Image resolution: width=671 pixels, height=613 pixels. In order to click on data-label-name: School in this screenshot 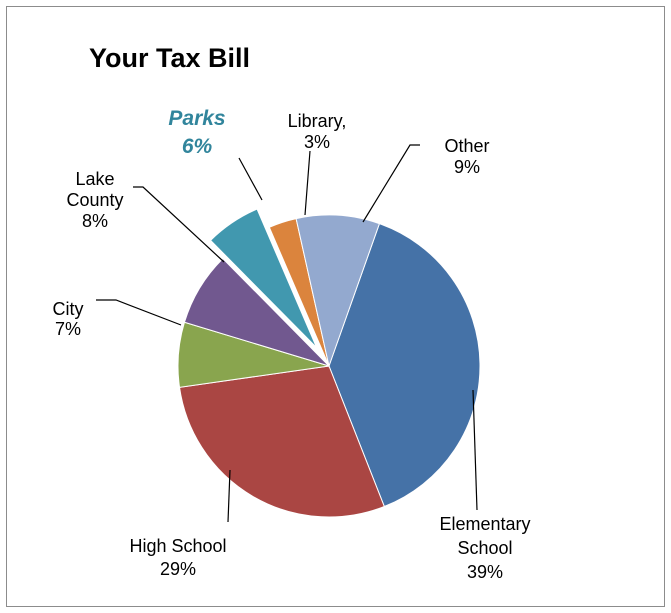, I will do `click(484, 548)`.